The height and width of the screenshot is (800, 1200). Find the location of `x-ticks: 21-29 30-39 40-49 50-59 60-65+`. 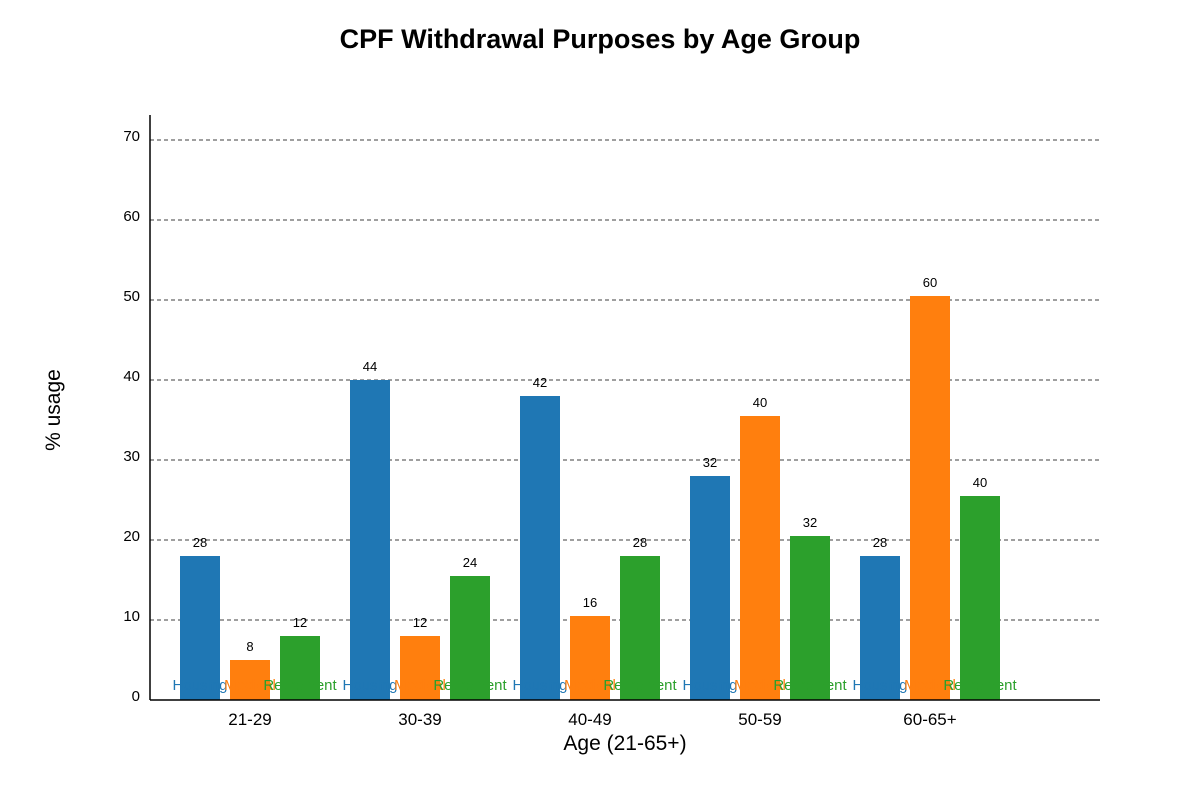

x-ticks: 21-29 30-39 40-49 50-59 60-65+ is located at coordinates (592, 719).